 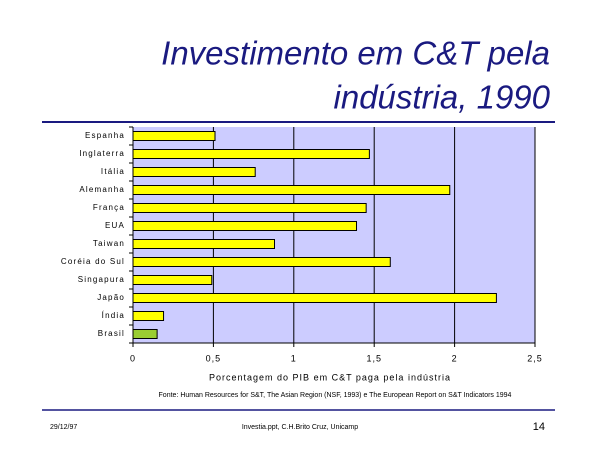 What do you see at coordinates (93, 261) in the screenshot?
I see `category-label: Coréia do Sul` at bounding box center [93, 261].